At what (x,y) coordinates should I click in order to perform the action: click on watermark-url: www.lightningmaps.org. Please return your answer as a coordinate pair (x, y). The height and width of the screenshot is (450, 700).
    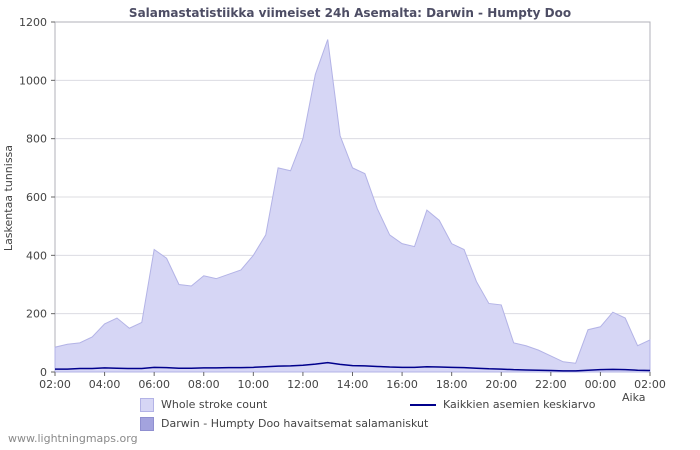
    Looking at the image, I should click on (73, 438).